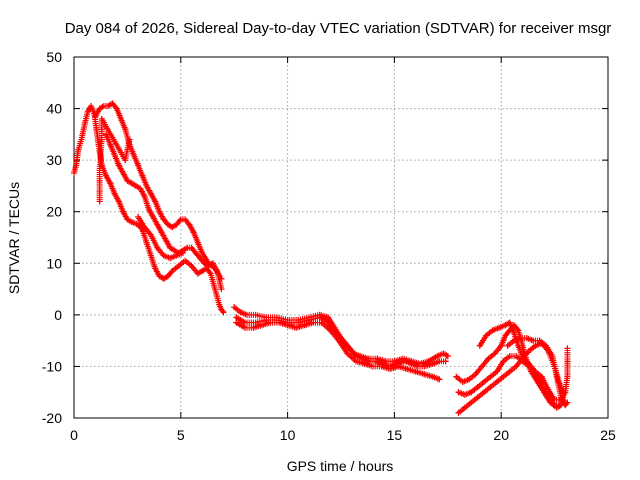 The height and width of the screenshot is (480, 640). I want to click on x-tick-label: 20, so click(501, 435).